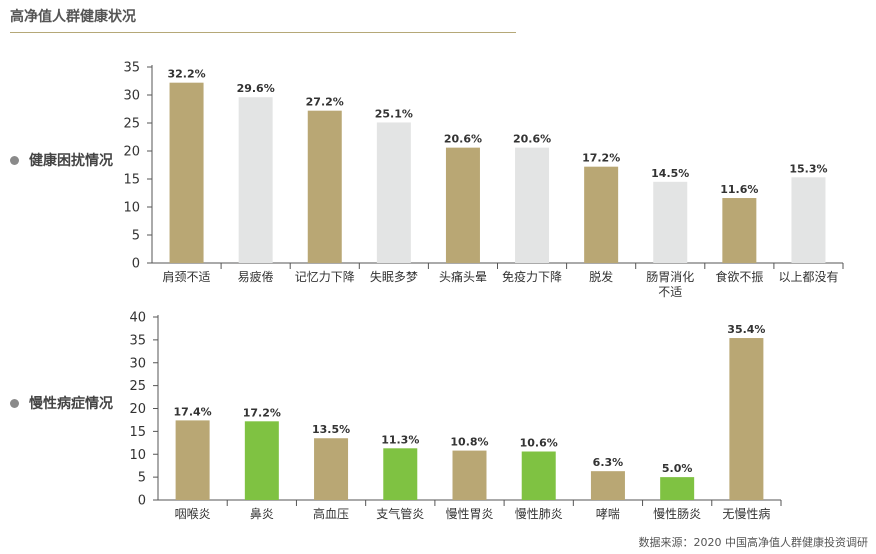 This screenshot has height=554, width=876. Describe the element at coordinates (608, 462) in the screenshot. I see `bar-value-label: 6.3%` at that location.